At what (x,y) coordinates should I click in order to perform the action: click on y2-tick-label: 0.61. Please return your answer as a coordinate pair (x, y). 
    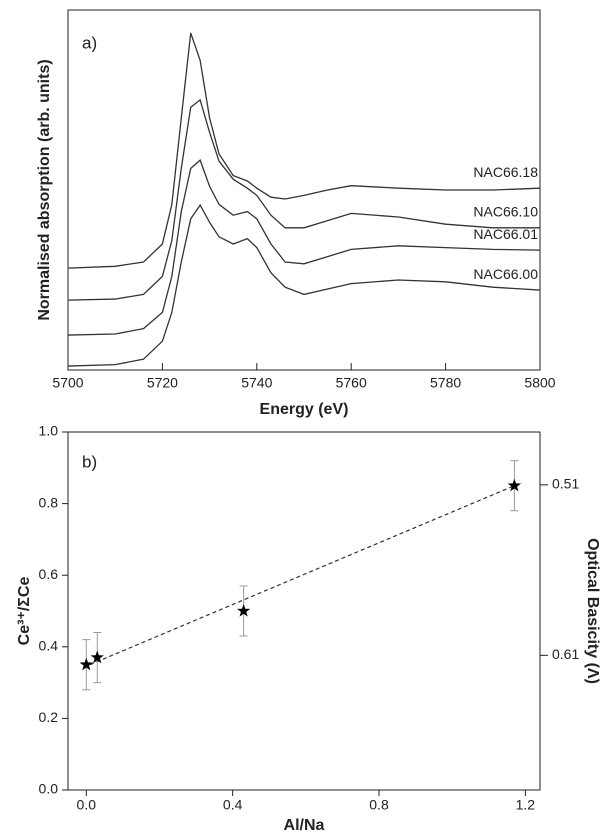
    Looking at the image, I should click on (565, 654).